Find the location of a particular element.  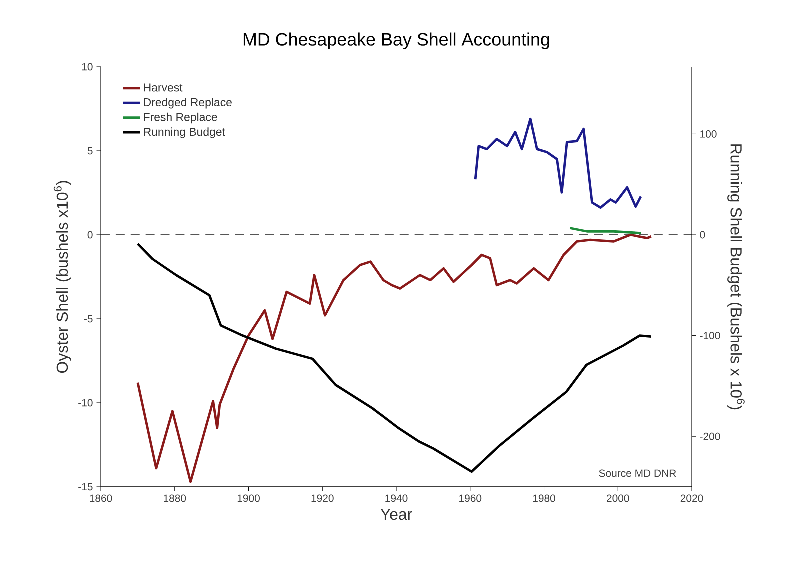

x-axis-title: Year is located at coordinates (396, 514).